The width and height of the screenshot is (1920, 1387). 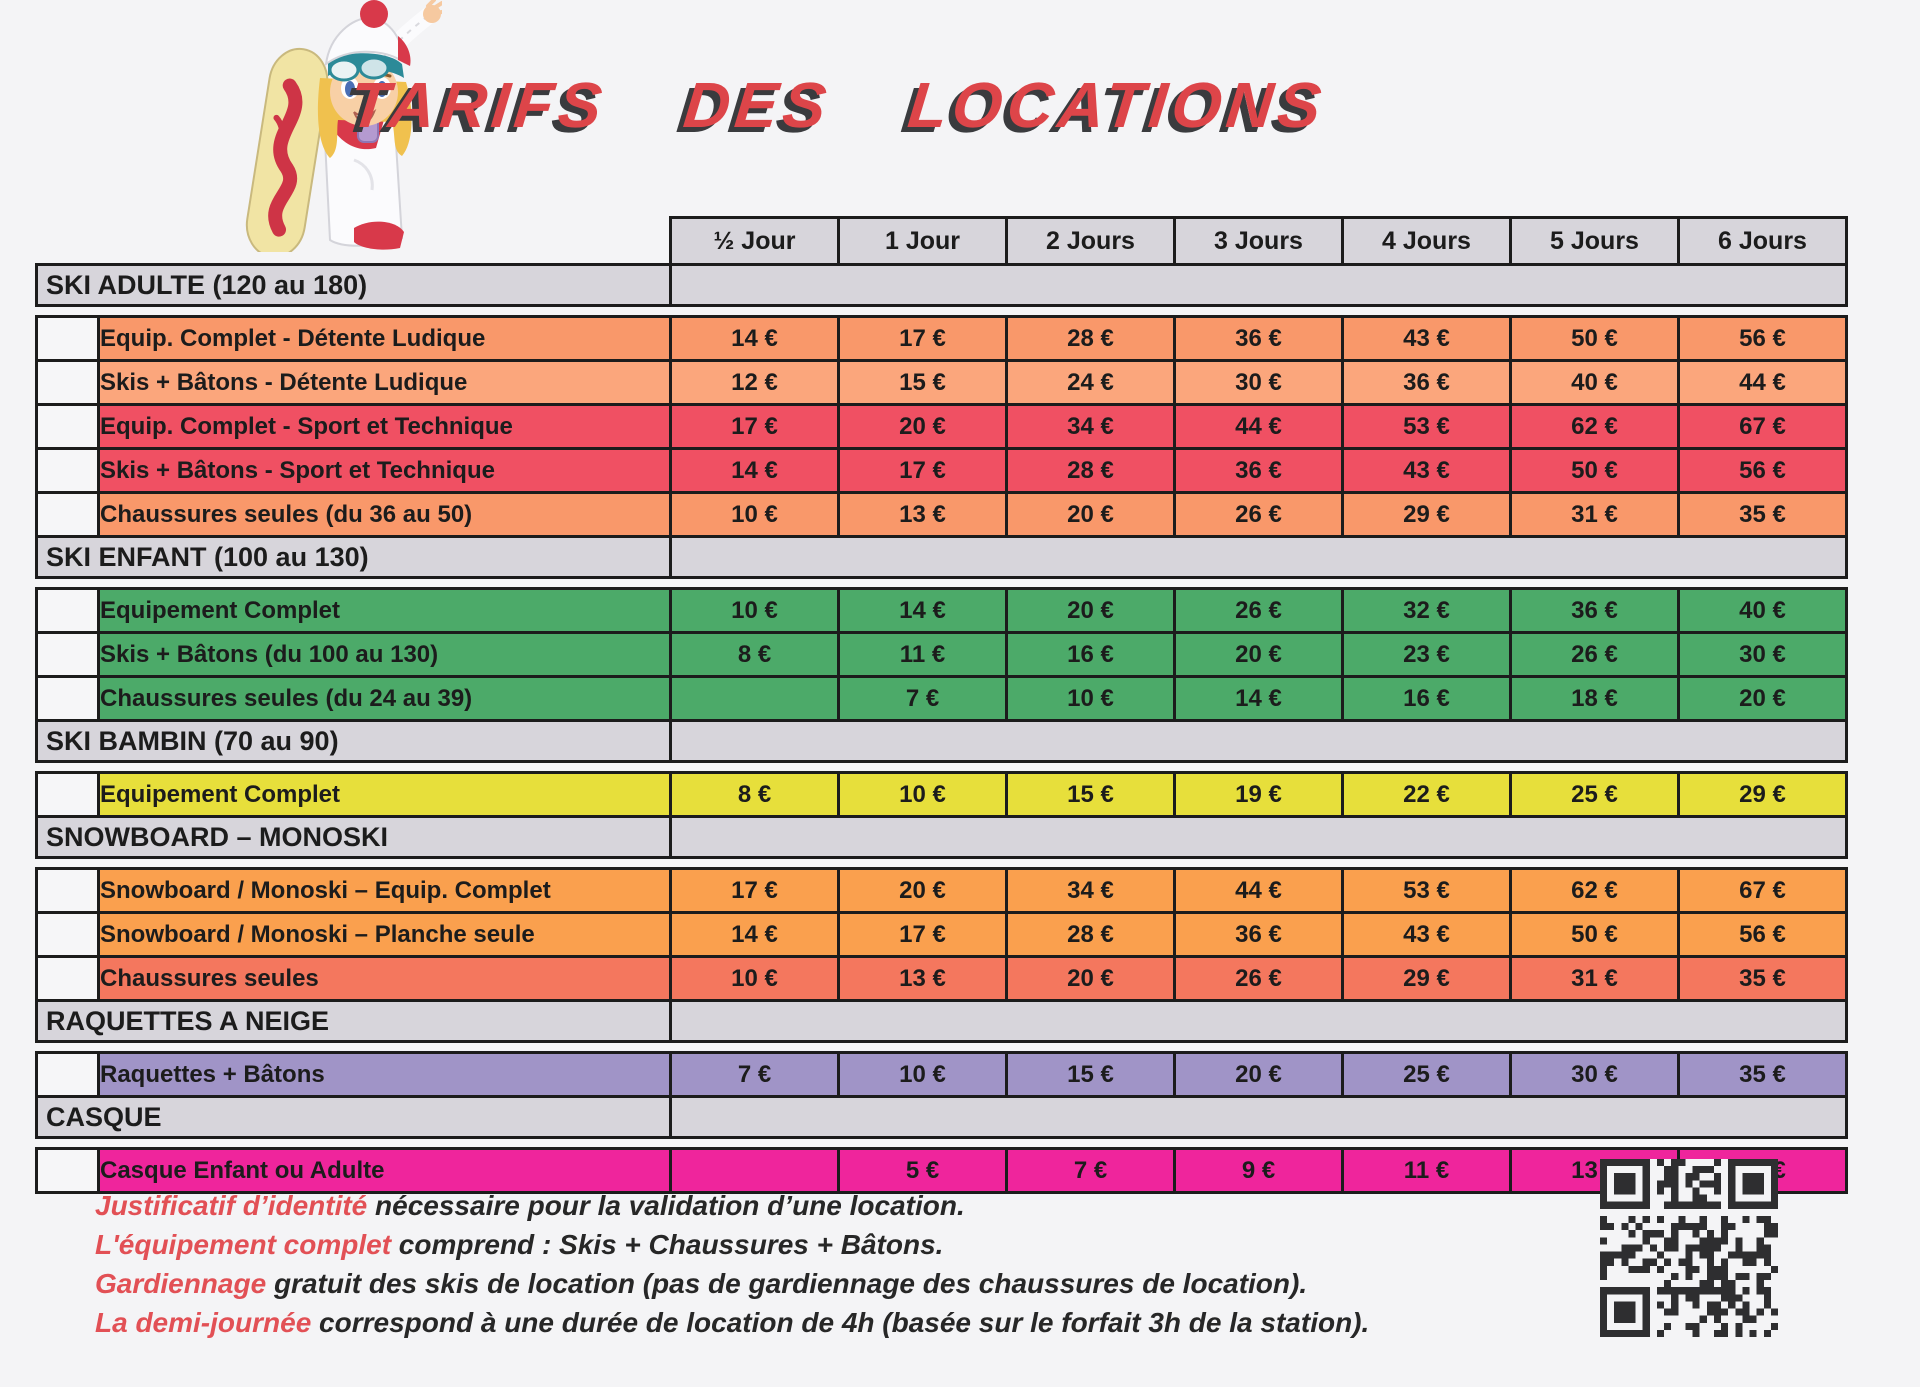 What do you see at coordinates (384, 338) in the screenshot?
I see `row-label: Equip. Complet - Détente Ludique` at bounding box center [384, 338].